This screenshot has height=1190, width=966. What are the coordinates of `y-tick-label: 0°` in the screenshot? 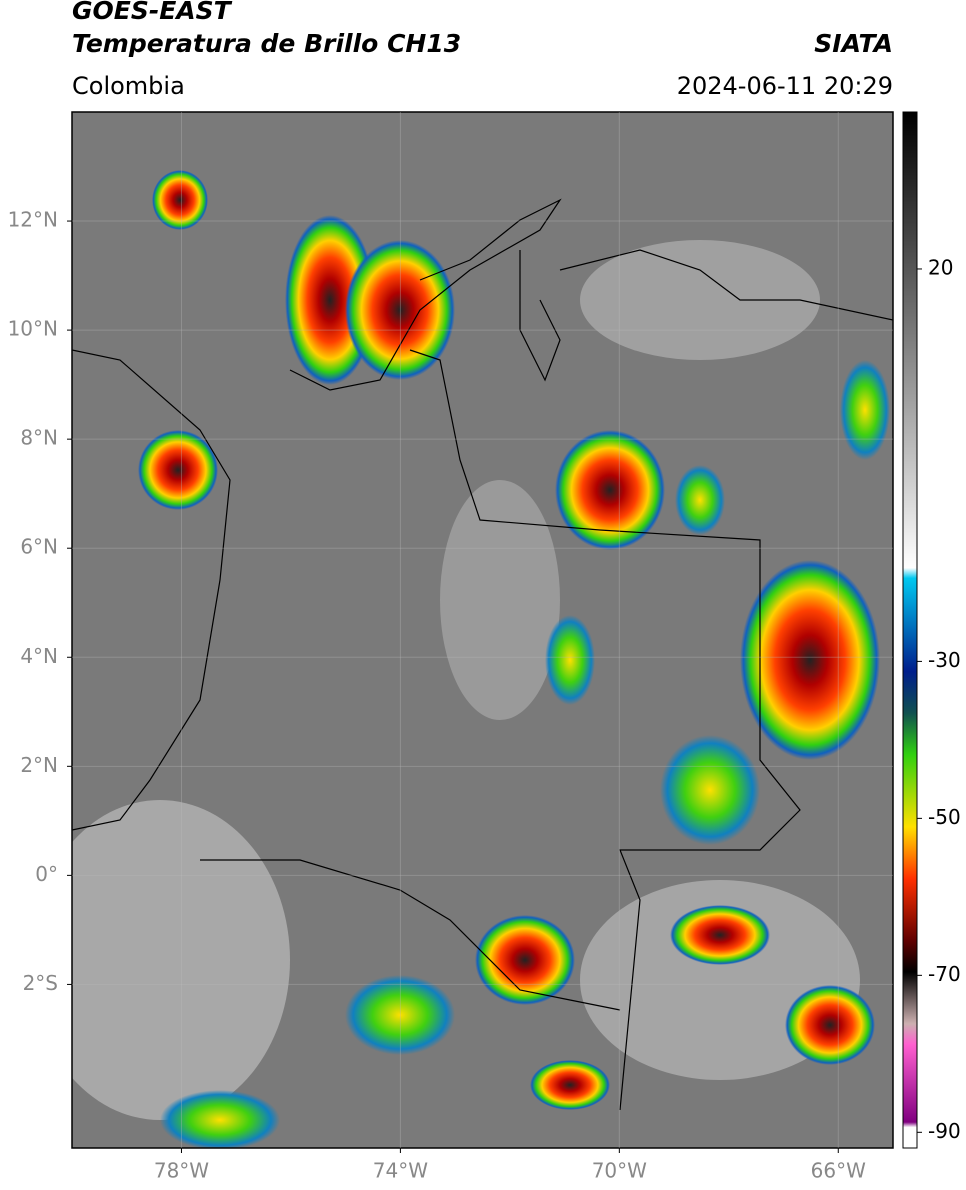 It's located at (46, 874).